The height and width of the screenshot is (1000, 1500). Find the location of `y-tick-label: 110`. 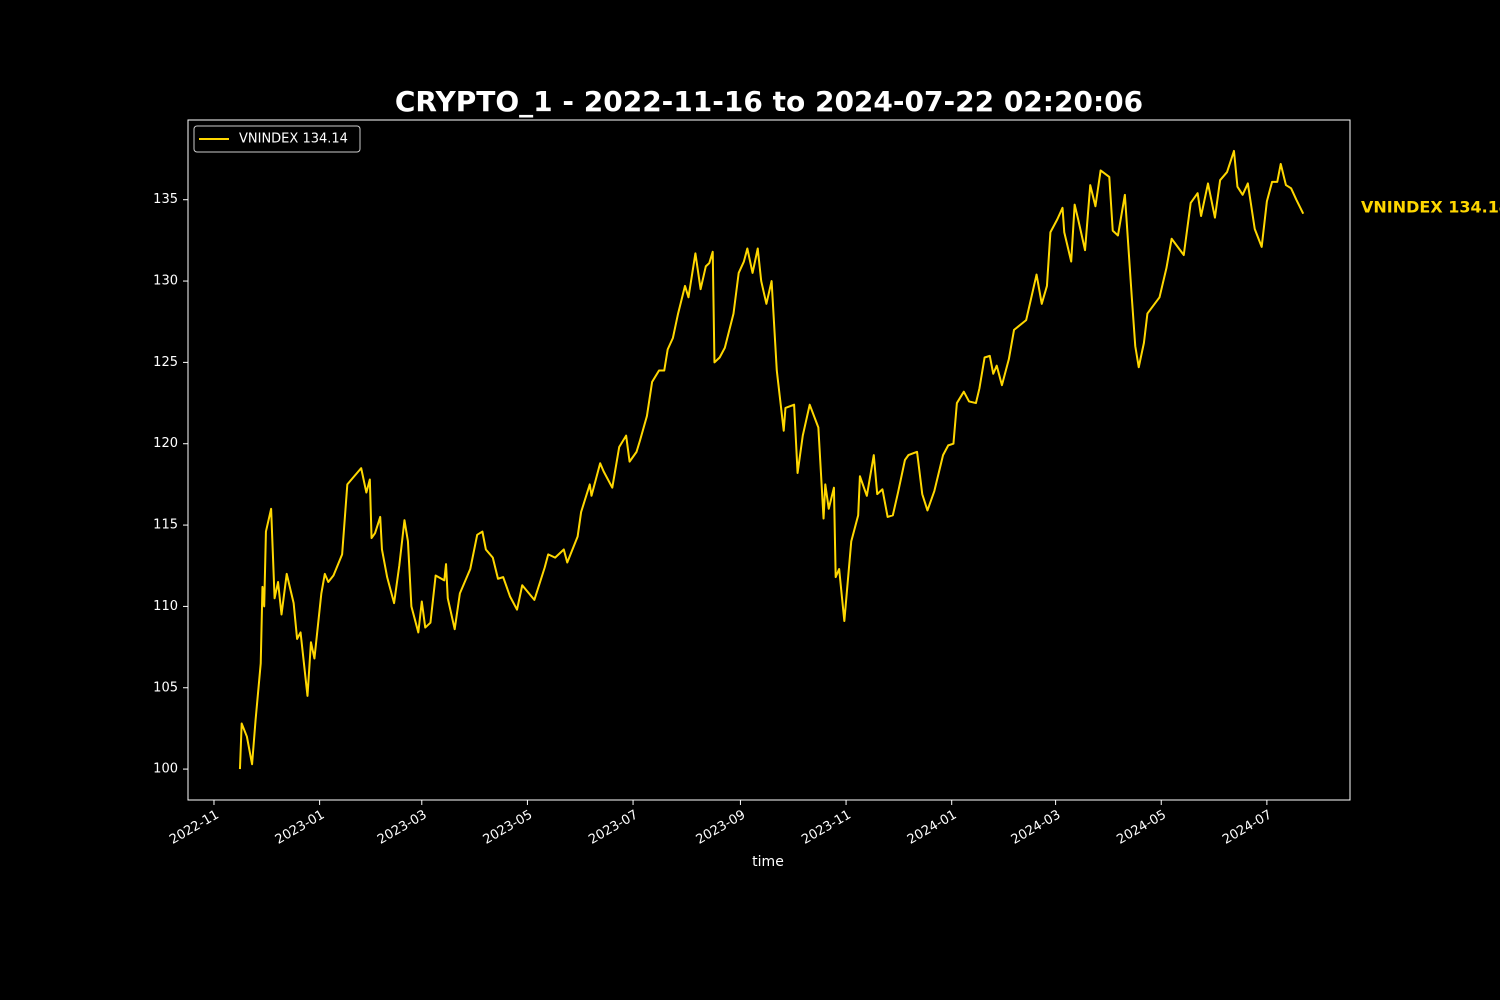

y-tick-label: 110 is located at coordinates (165, 606).